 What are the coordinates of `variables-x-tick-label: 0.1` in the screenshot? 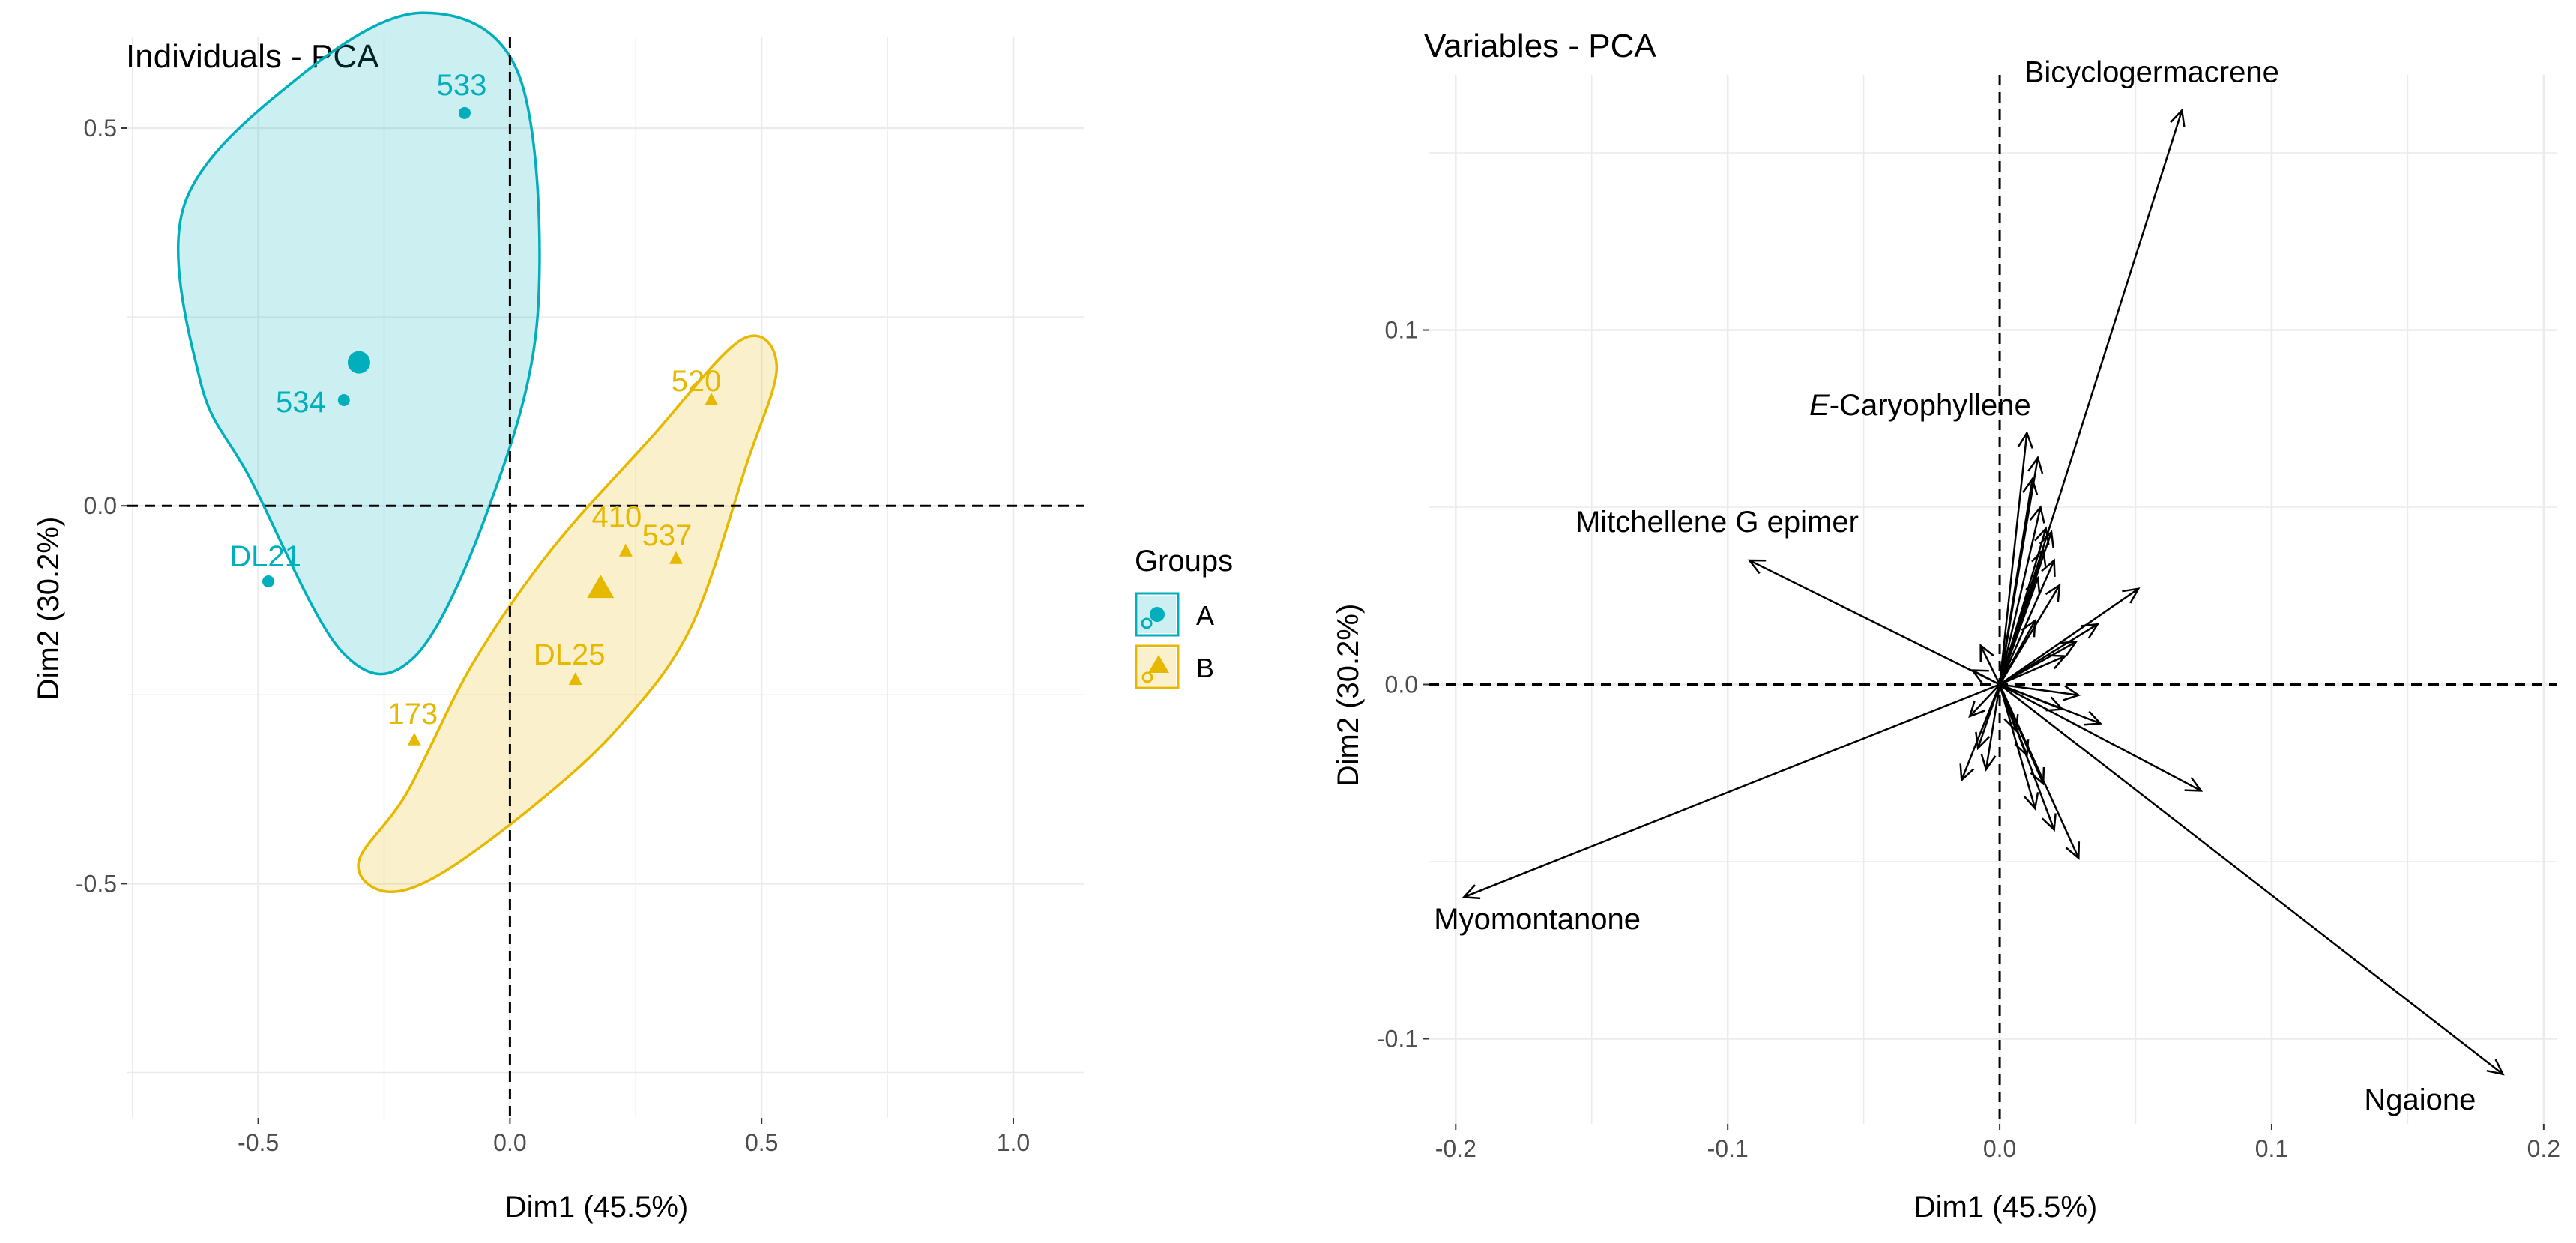 It's located at (2272, 1149).